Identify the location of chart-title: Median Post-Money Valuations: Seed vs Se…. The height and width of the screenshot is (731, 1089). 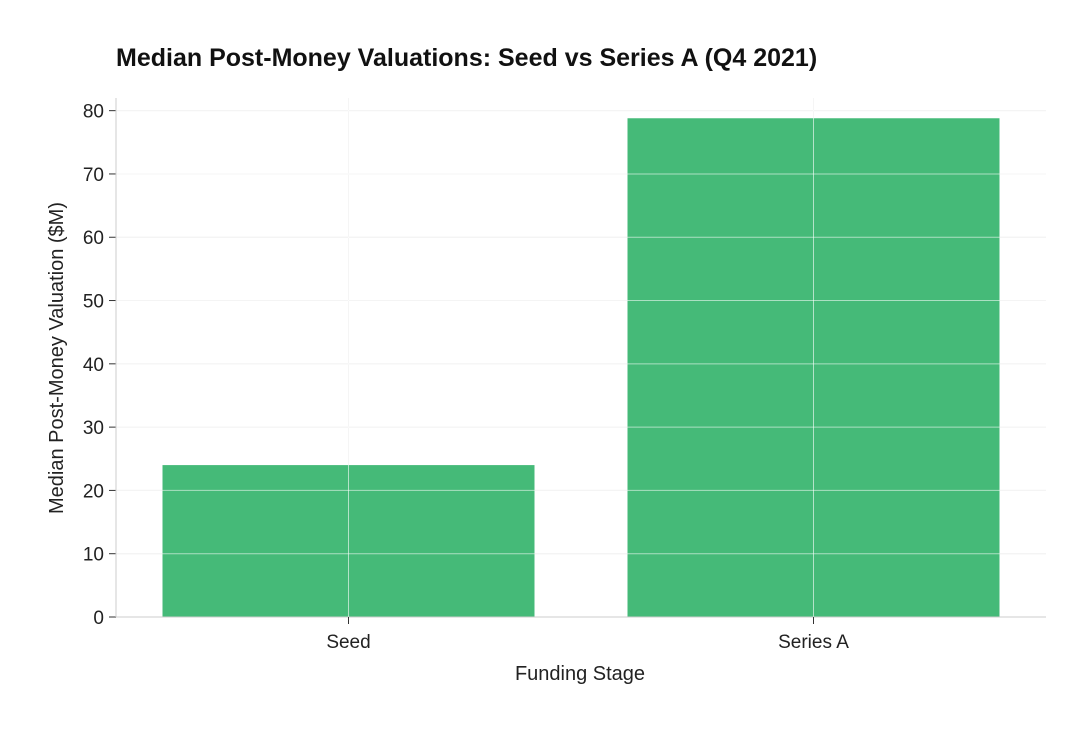
(466, 58).